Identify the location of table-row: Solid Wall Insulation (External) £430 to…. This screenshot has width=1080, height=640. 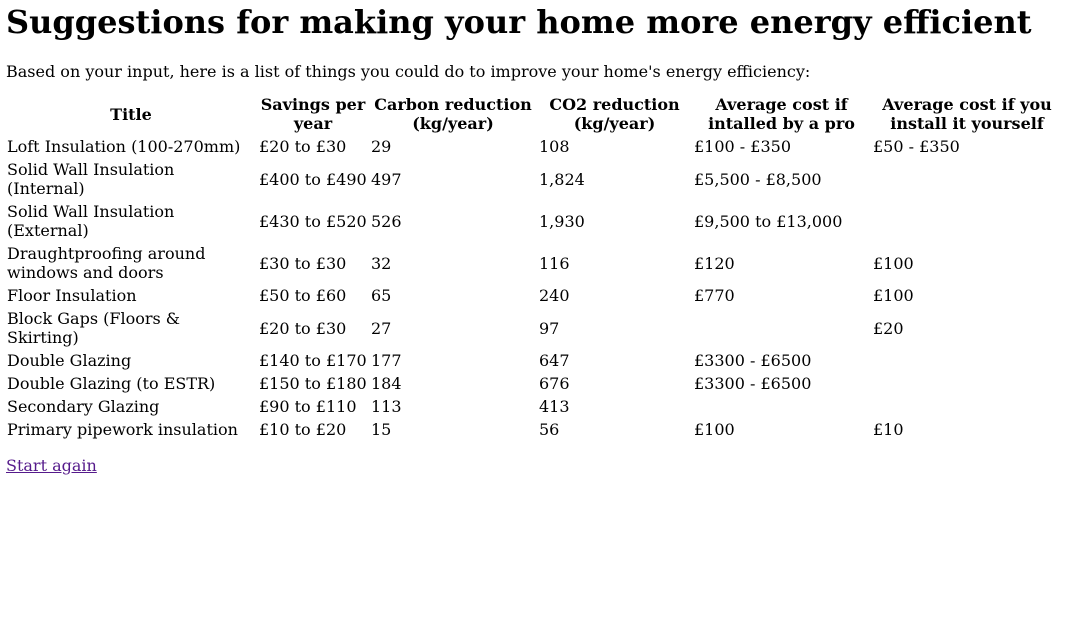
(534, 221).